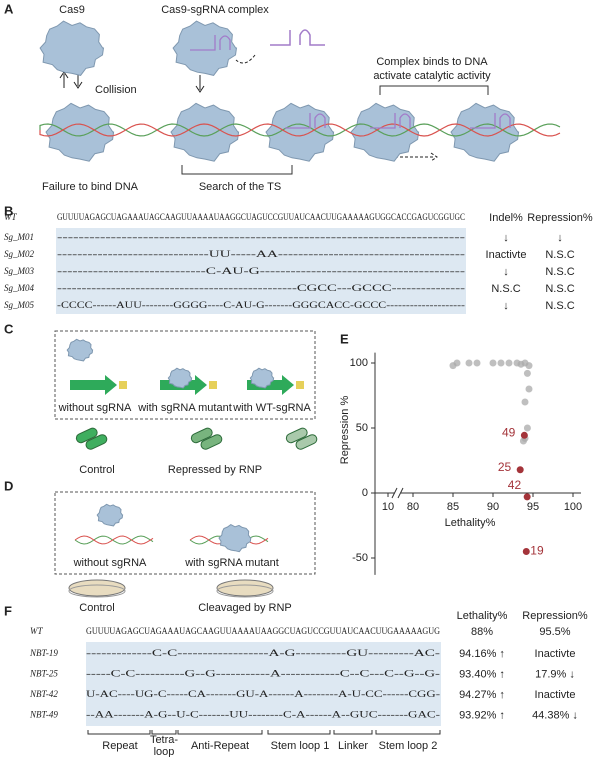 This screenshot has height=757, width=601. What do you see at coordinates (300, 130) in the screenshot?
I see `dna-strand` at bounding box center [300, 130].